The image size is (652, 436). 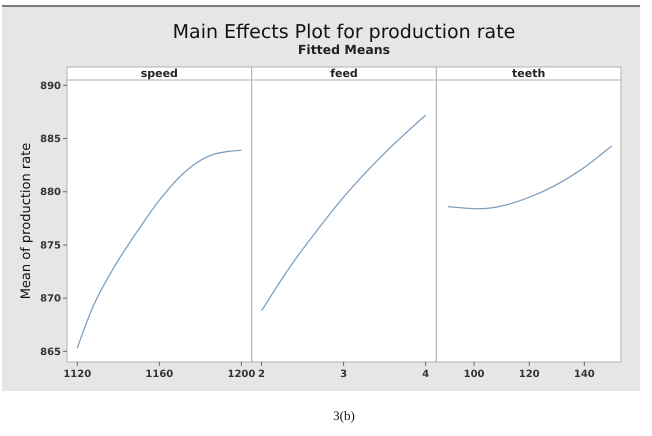 What do you see at coordinates (51, 299) in the screenshot?
I see `y-tick-label: 870` at bounding box center [51, 299].